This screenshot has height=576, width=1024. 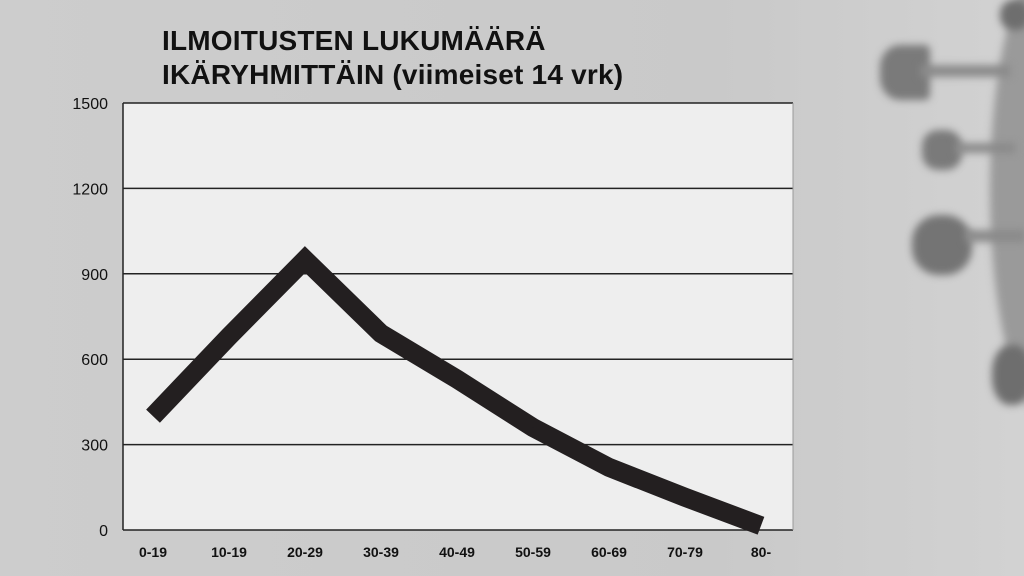 What do you see at coordinates (952, 288) in the screenshot?
I see `virus-decoration` at bounding box center [952, 288].